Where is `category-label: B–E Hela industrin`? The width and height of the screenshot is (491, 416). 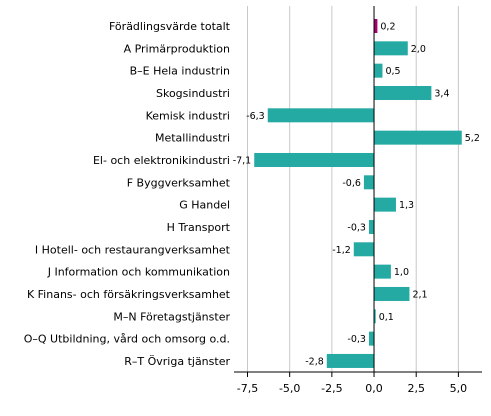 category-label: B–E Hela industrin is located at coordinates (180, 71).